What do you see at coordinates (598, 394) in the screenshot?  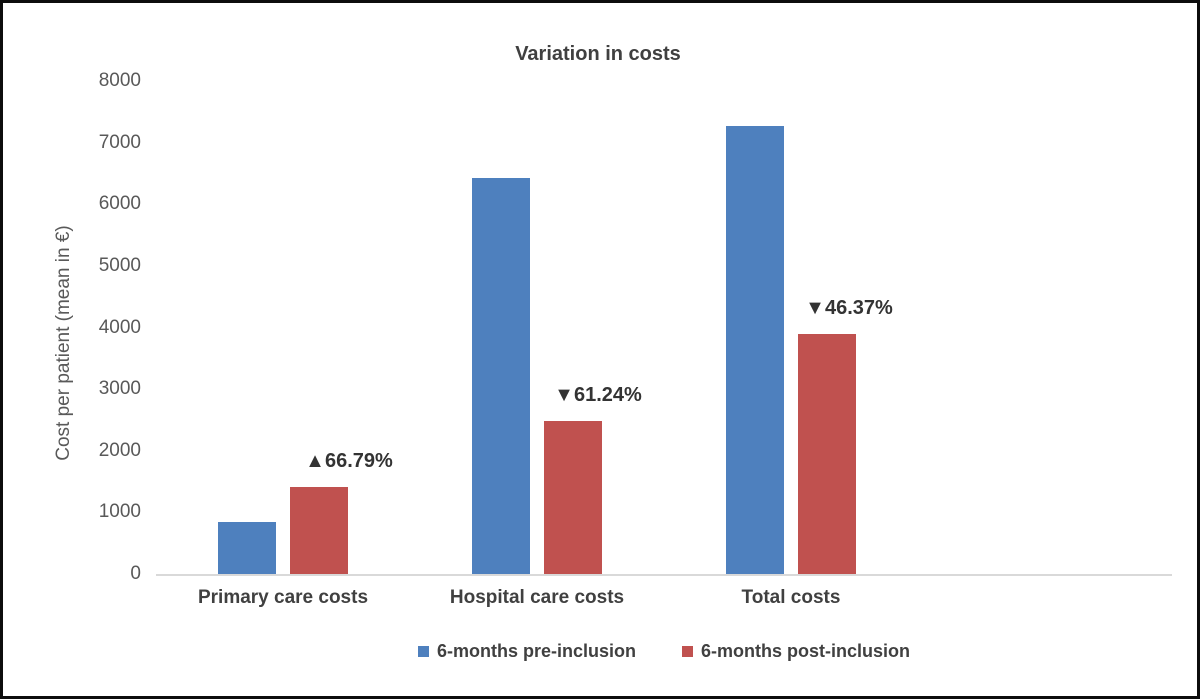 I see `change-annotation: ▼61.24%` at bounding box center [598, 394].